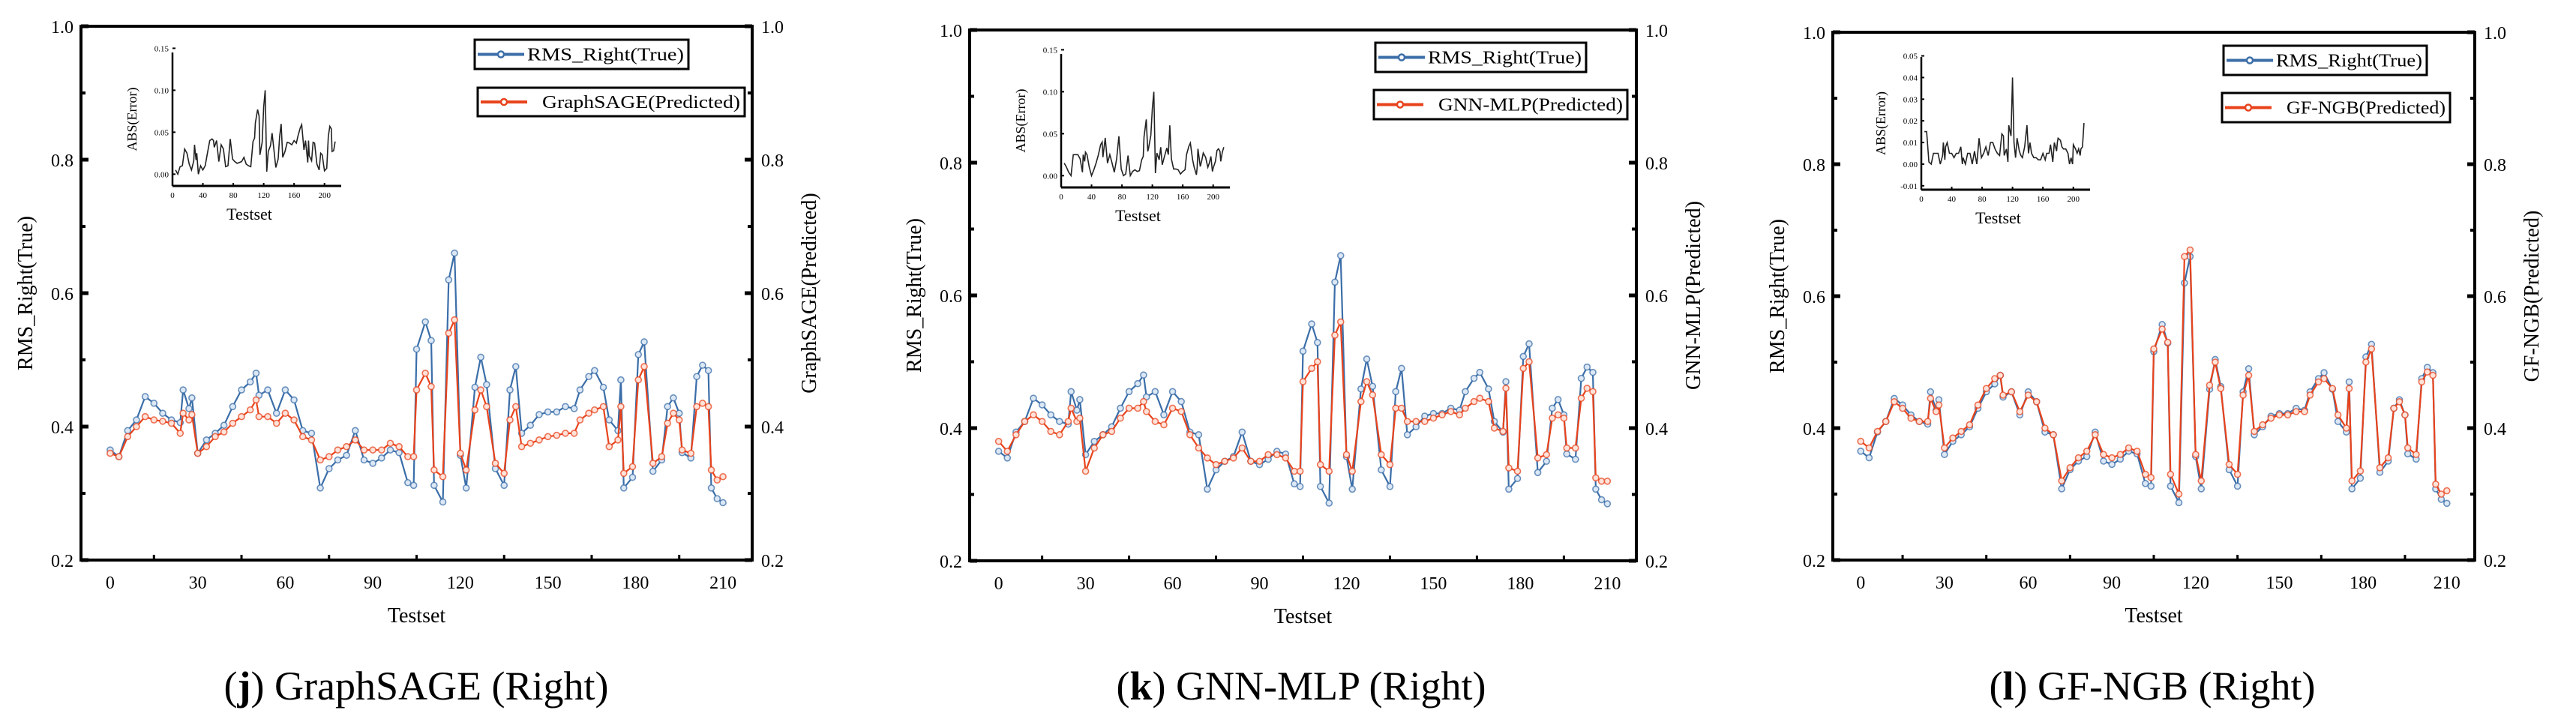 This screenshot has width=2576, height=728. What do you see at coordinates (2495, 297) in the screenshot?
I see `y-tick-label-right: 0.6` at bounding box center [2495, 297].